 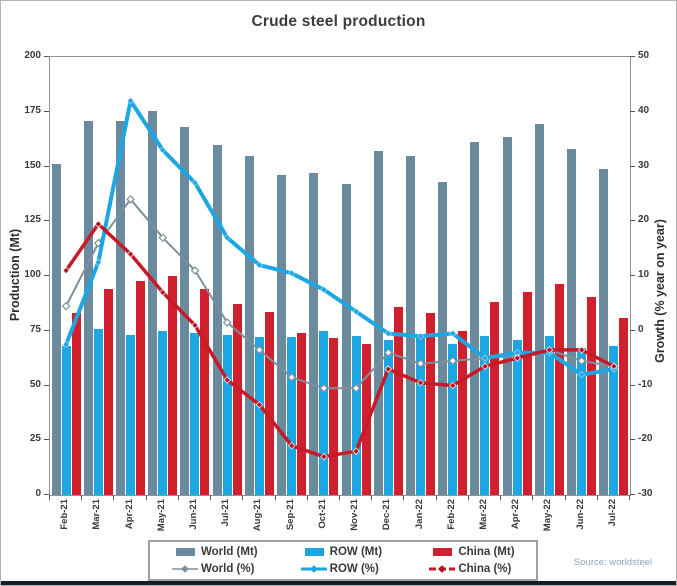 What do you see at coordinates (485, 569) in the screenshot?
I see `legend-label: China (%)` at bounding box center [485, 569].